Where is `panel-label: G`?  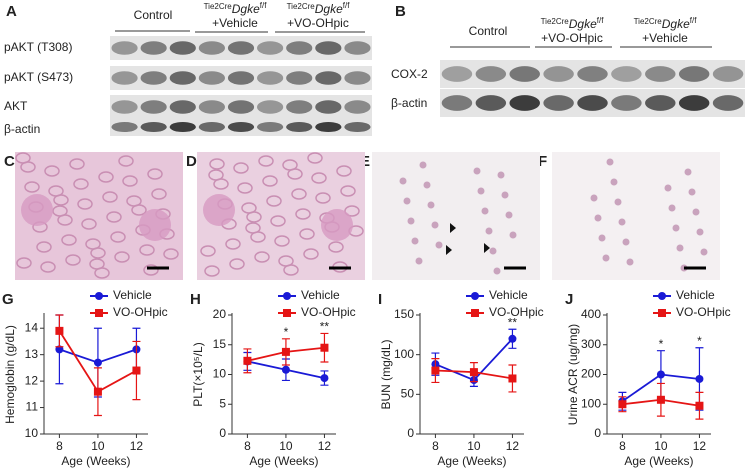
panel-label: G is located at coordinates (8, 299).